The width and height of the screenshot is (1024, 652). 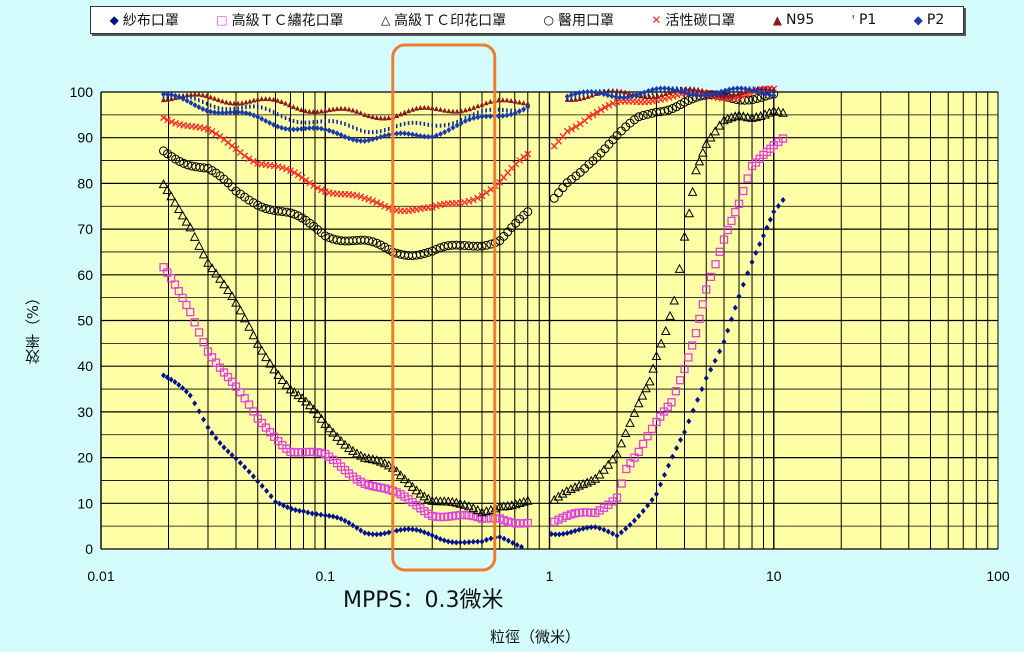 What do you see at coordinates (918, 20) in the screenshot?
I see `legend-marker-icon: ◆` at bounding box center [918, 20].